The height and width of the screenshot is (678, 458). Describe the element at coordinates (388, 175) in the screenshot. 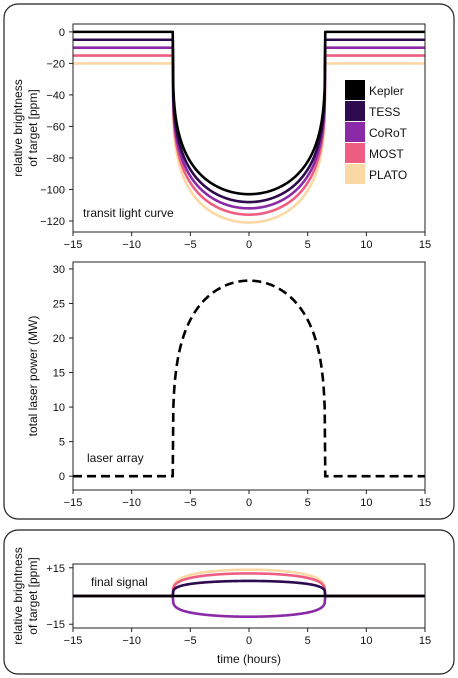

I see `legend-label-plato: PLATO` at that location.